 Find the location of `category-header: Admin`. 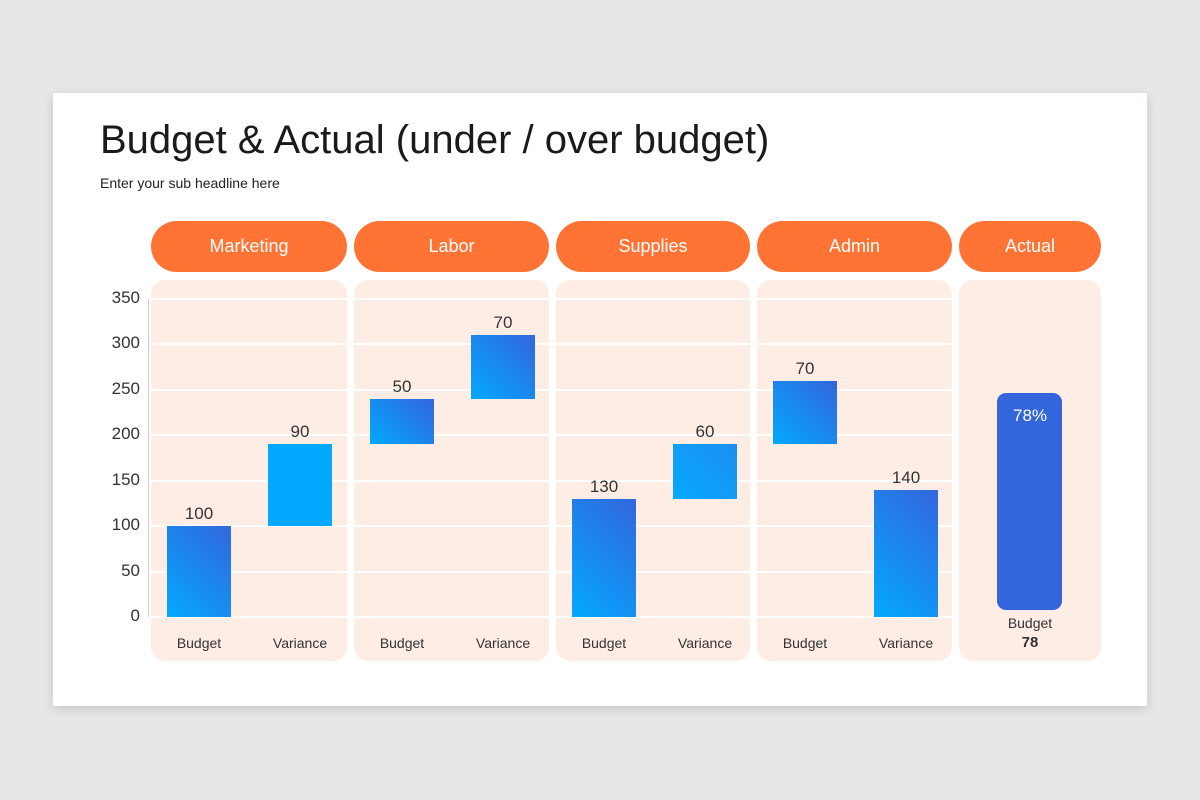

category-header: Admin is located at coordinates (854, 246).